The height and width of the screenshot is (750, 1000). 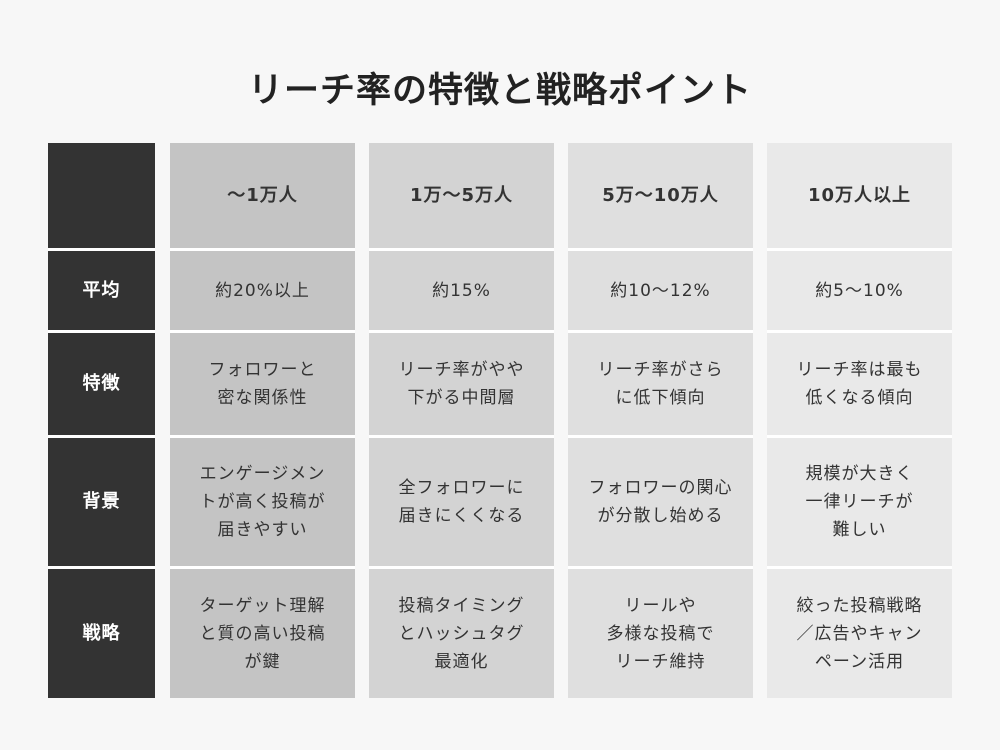 What do you see at coordinates (660, 197) in the screenshot?
I see `column-header: 5万〜10万人` at bounding box center [660, 197].